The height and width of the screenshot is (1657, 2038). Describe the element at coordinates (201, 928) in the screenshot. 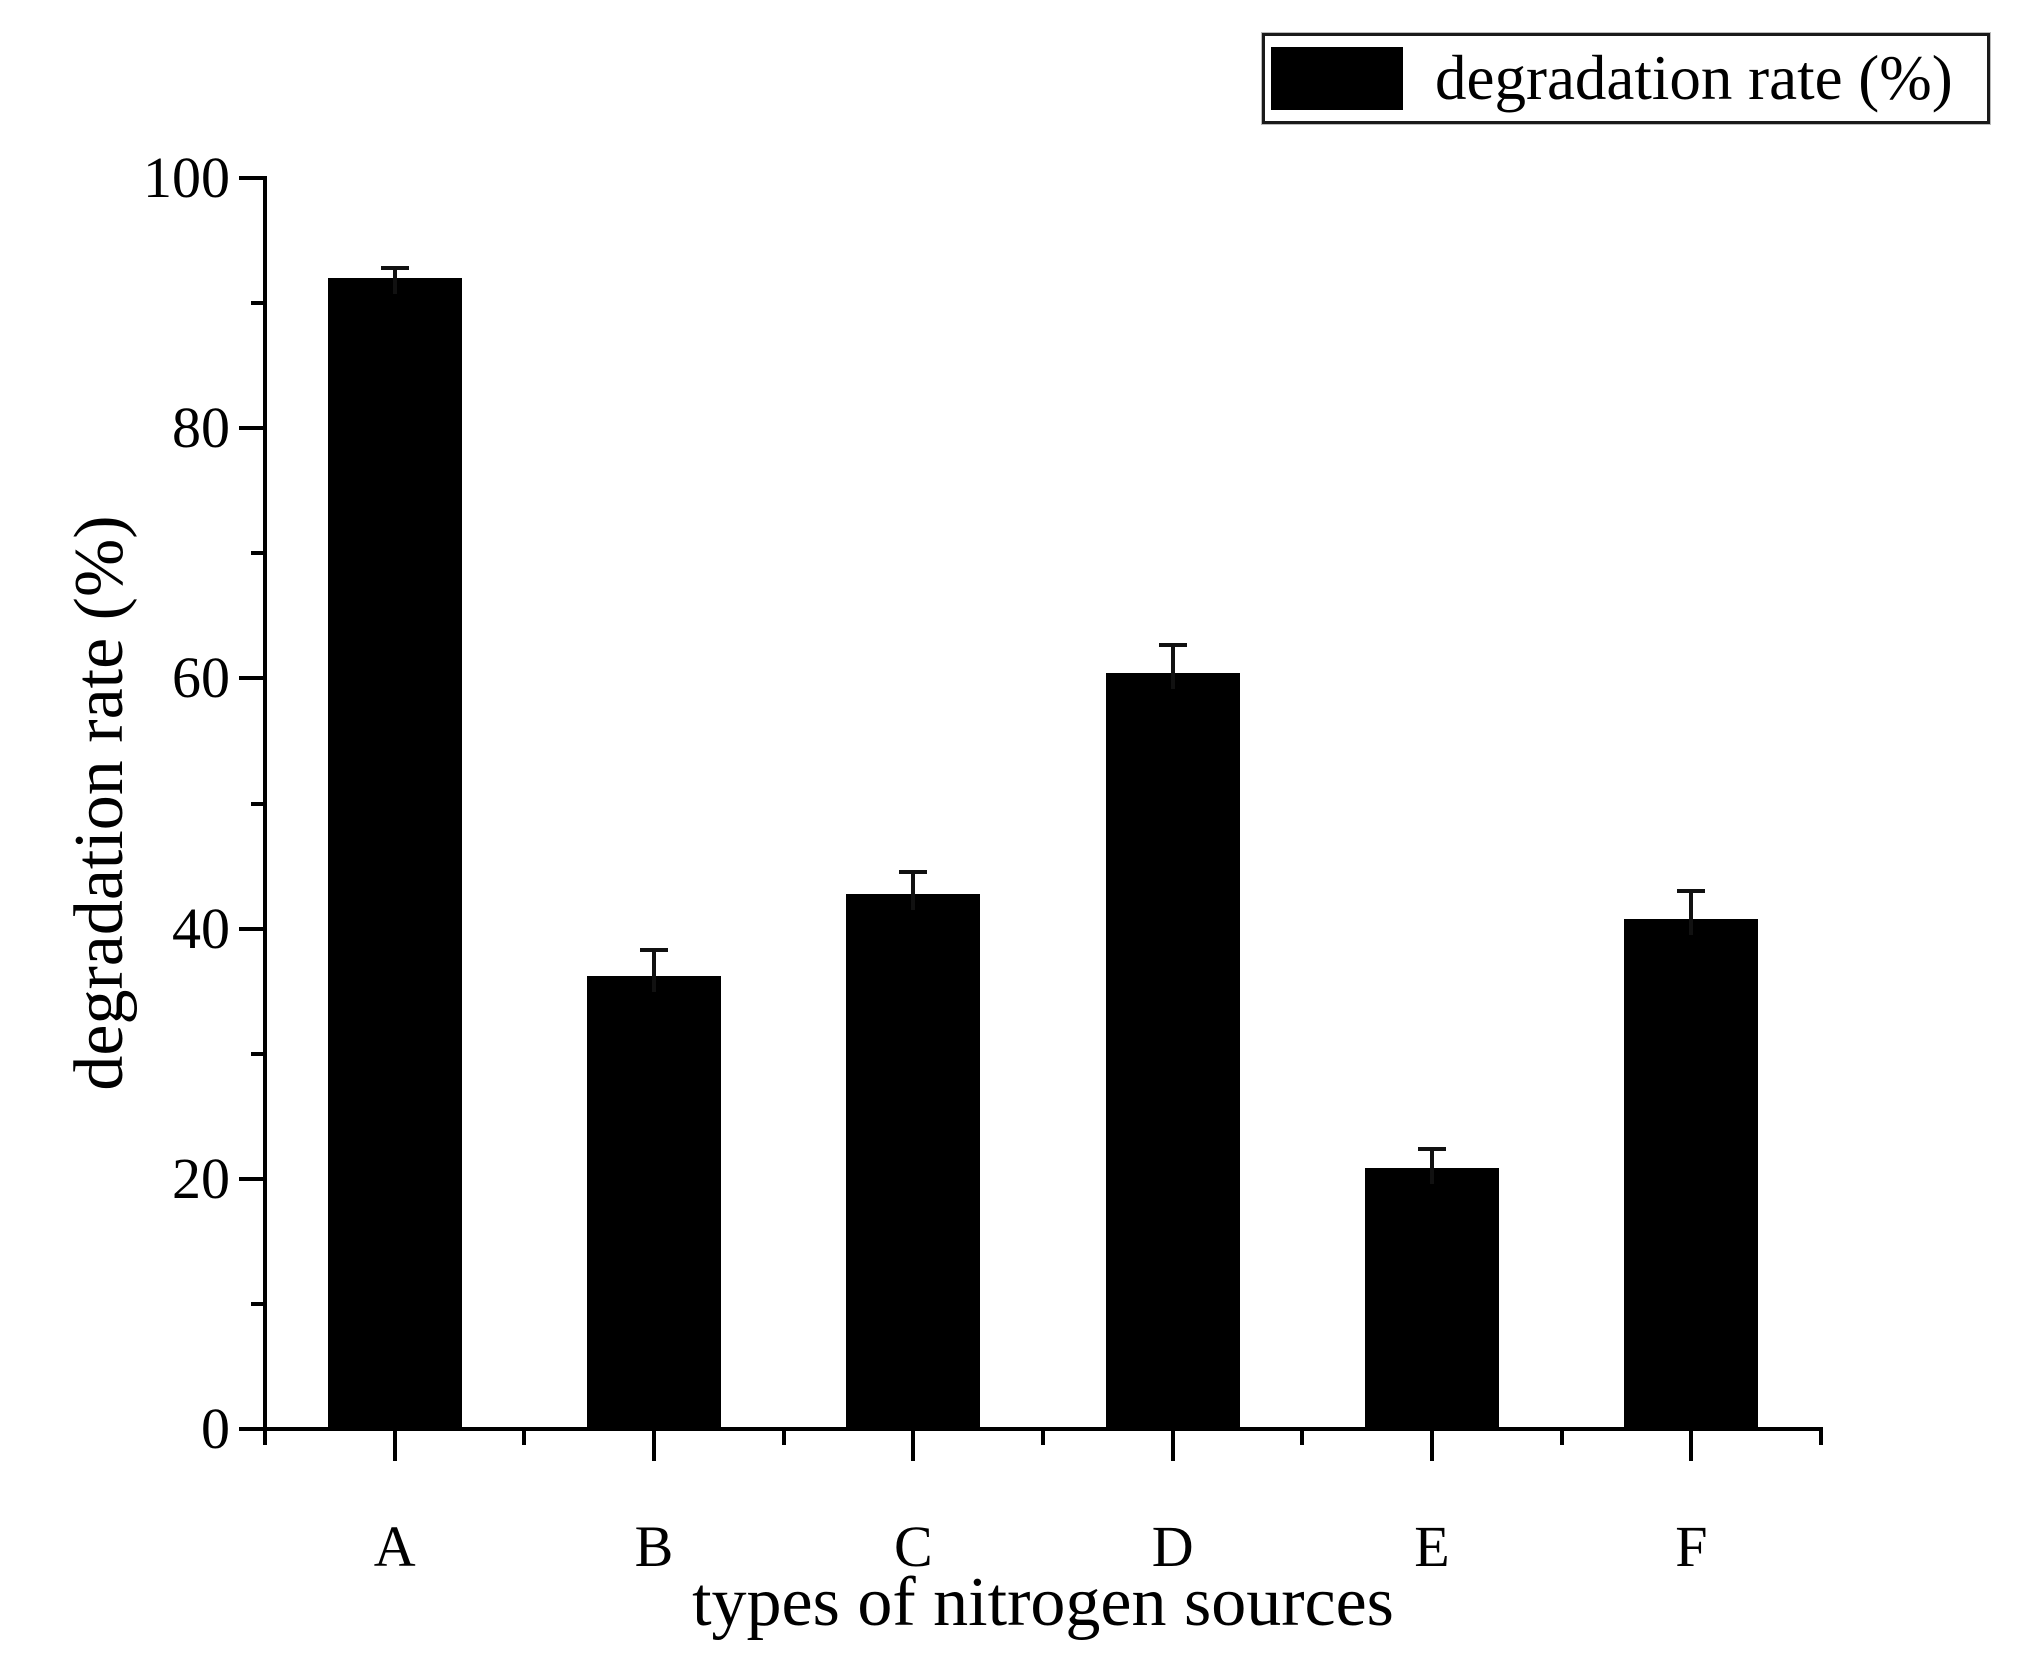

I see `y-tick-label-40: 40` at that location.